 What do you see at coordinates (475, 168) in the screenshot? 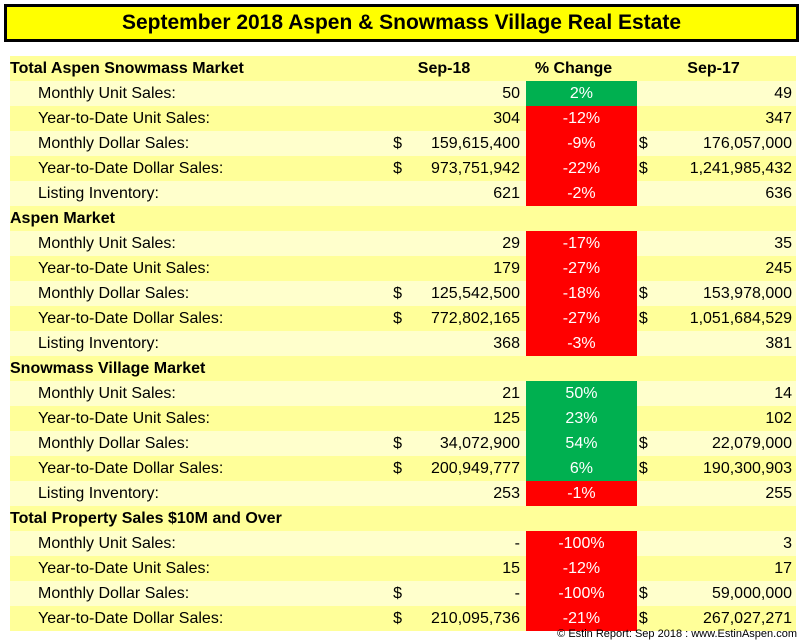
I see `value-sep18: 973,751,942` at bounding box center [475, 168].